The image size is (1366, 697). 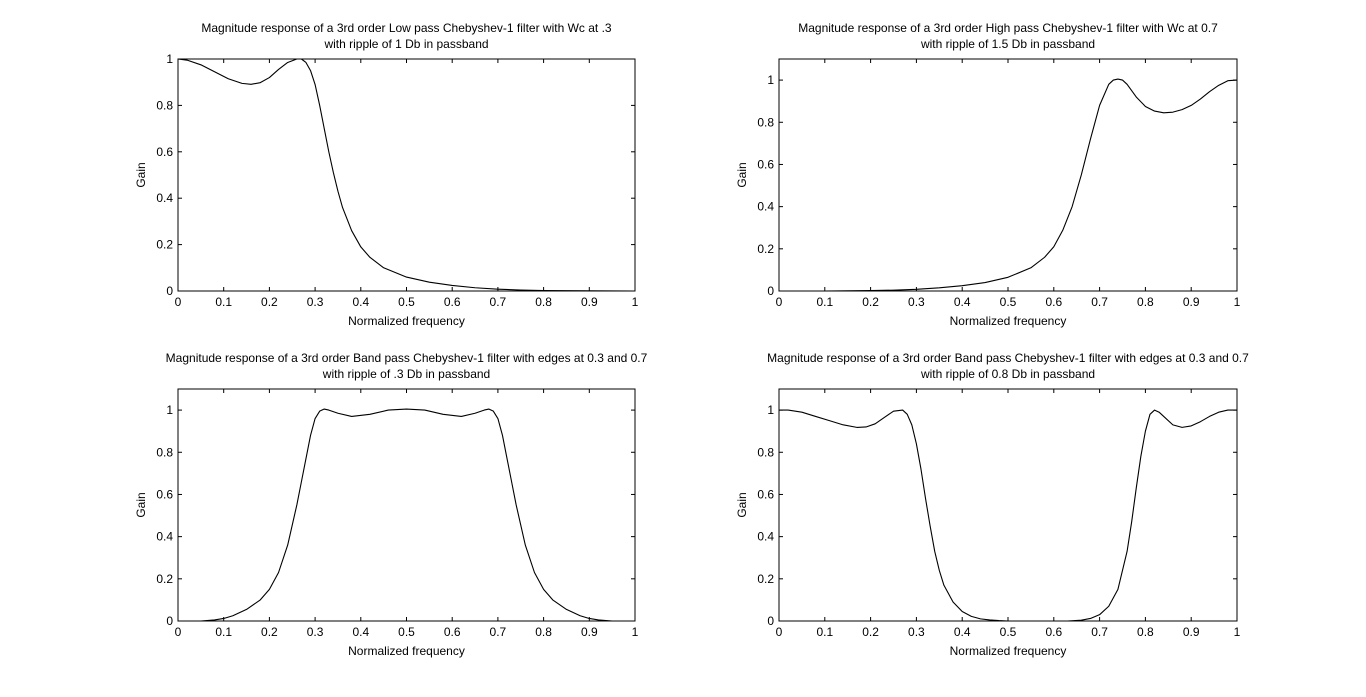 I want to click on chart-title-line-2: with ripple of 0.8 Db in passband, so click(x=1007, y=374).